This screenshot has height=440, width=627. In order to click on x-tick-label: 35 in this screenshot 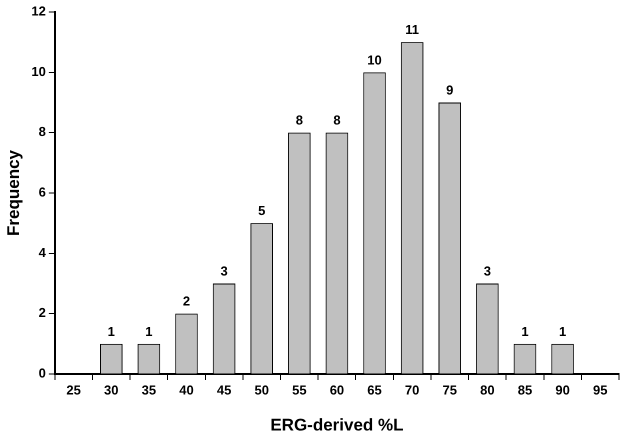, I will do `click(149, 390)`.